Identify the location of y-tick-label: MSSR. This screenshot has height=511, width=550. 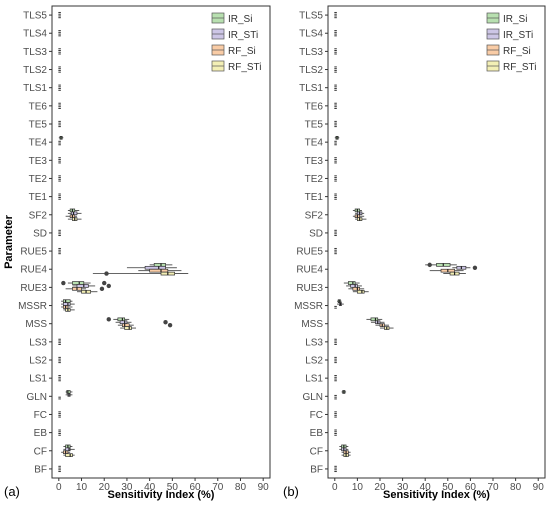
(32, 306).